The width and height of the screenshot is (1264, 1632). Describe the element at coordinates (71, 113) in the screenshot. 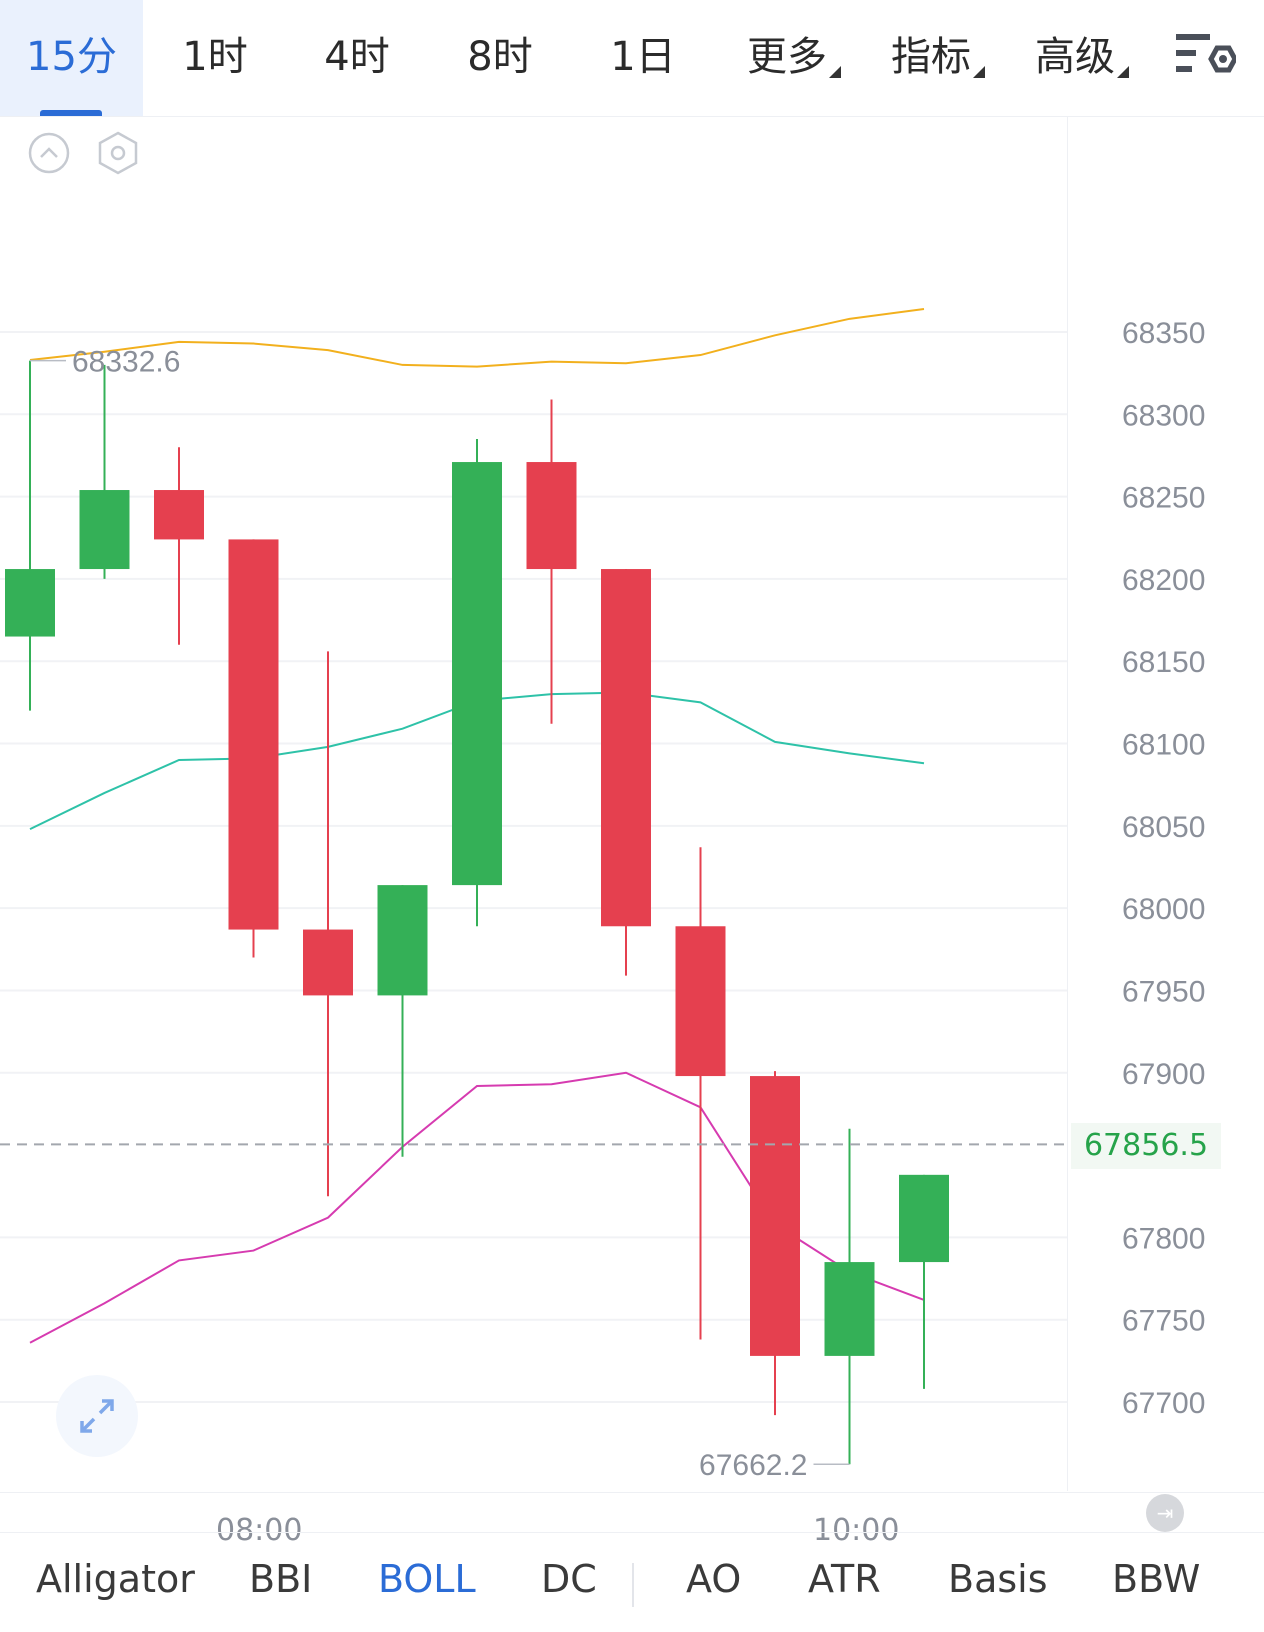

I see `active-tab-indicator` at that location.